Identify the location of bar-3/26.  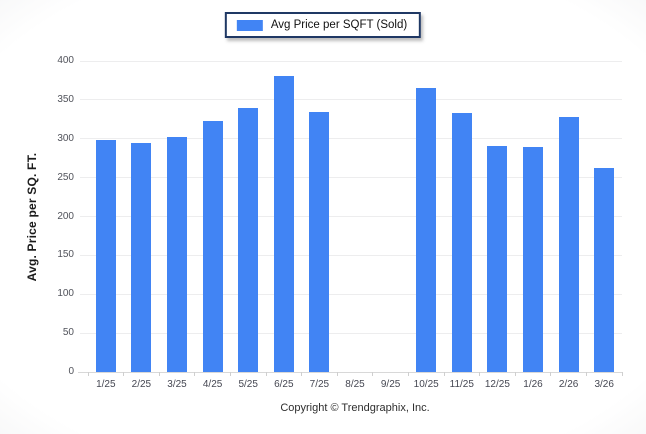
(604, 270).